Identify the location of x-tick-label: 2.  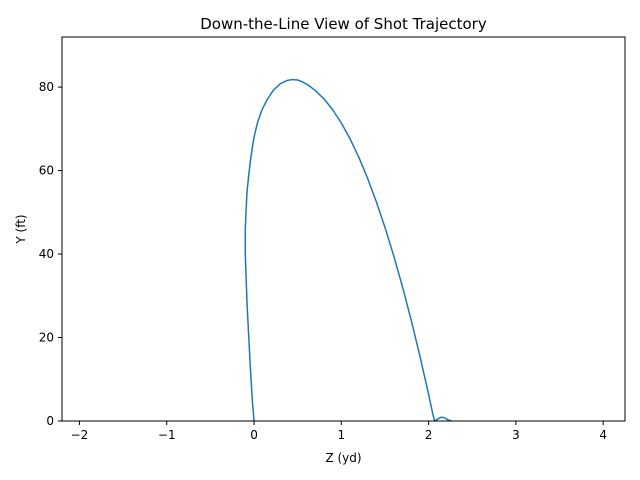
(429, 435).